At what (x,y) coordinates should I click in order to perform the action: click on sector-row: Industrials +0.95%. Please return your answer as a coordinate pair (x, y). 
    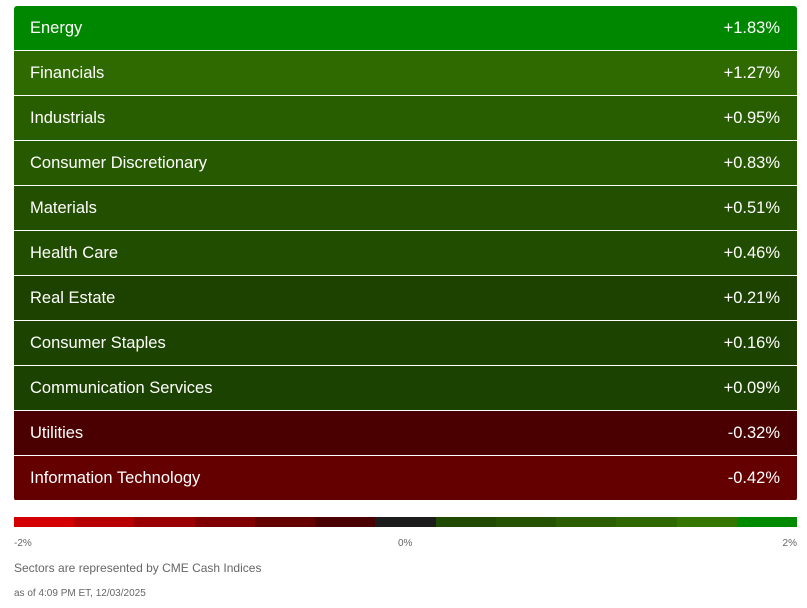
    Looking at the image, I should click on (405, 118).